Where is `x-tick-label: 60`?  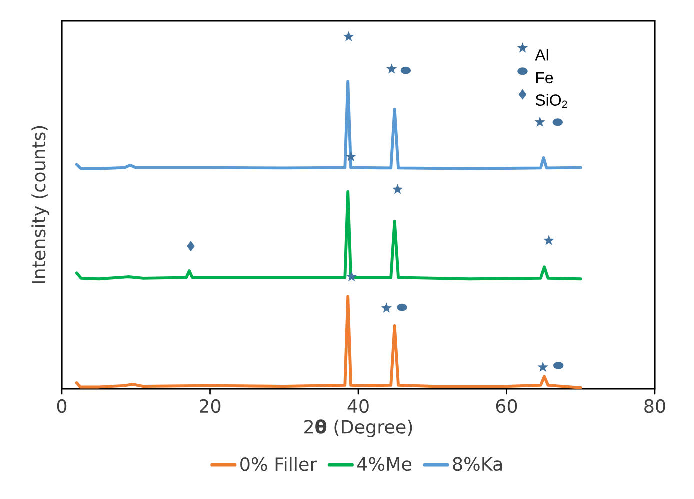 x-tick-label: 60 is located at coordinates (507, 406).